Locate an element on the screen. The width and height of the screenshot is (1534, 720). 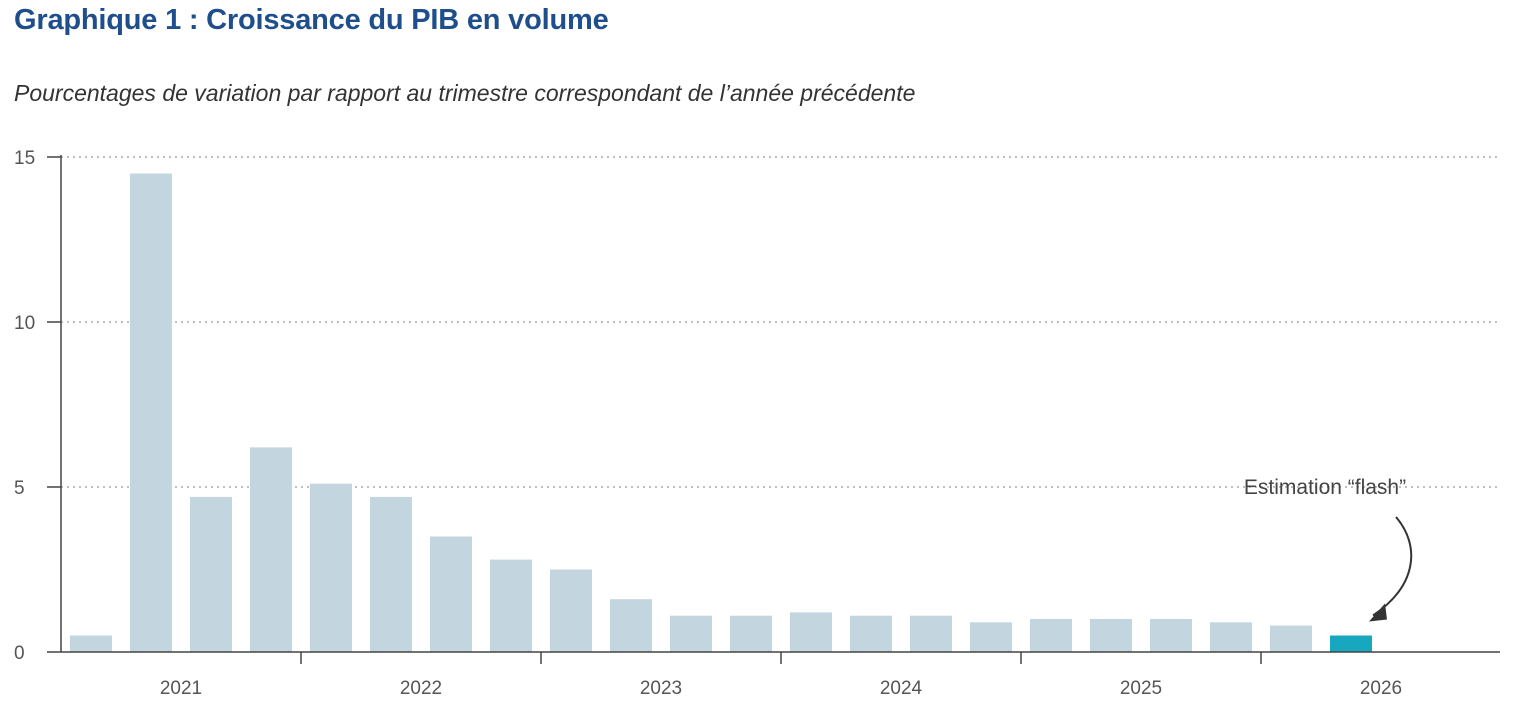
x-tick-label: 2023 is located at coordinates (661, 688).